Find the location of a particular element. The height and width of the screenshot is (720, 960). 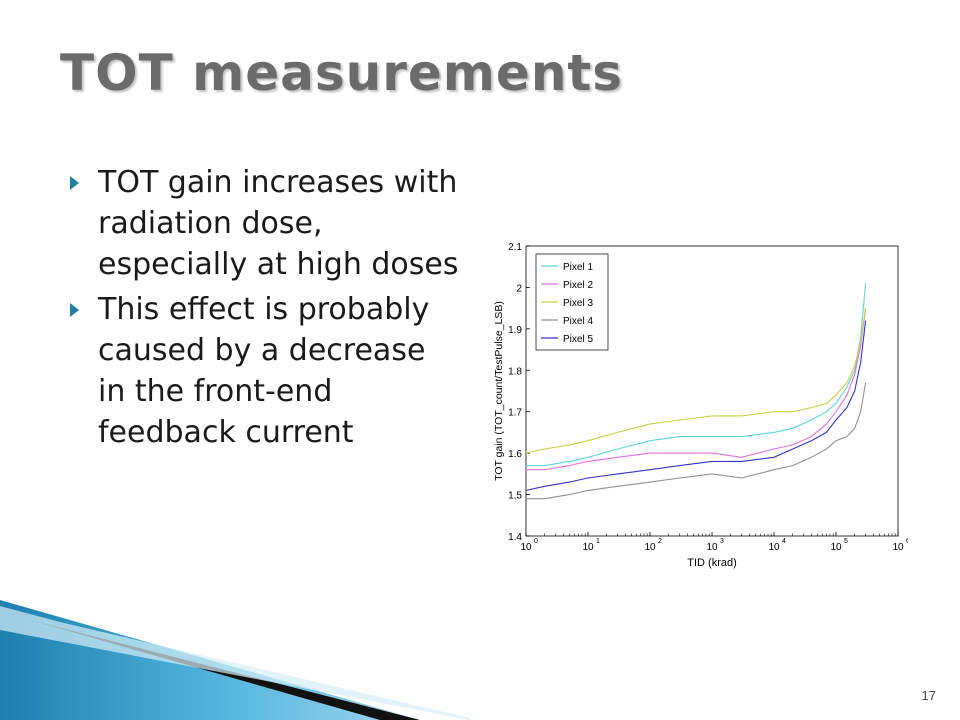

y-axis-label: TOT gain (TOT_count/TestPulse_LSB) is located at coordinates (499, 391).